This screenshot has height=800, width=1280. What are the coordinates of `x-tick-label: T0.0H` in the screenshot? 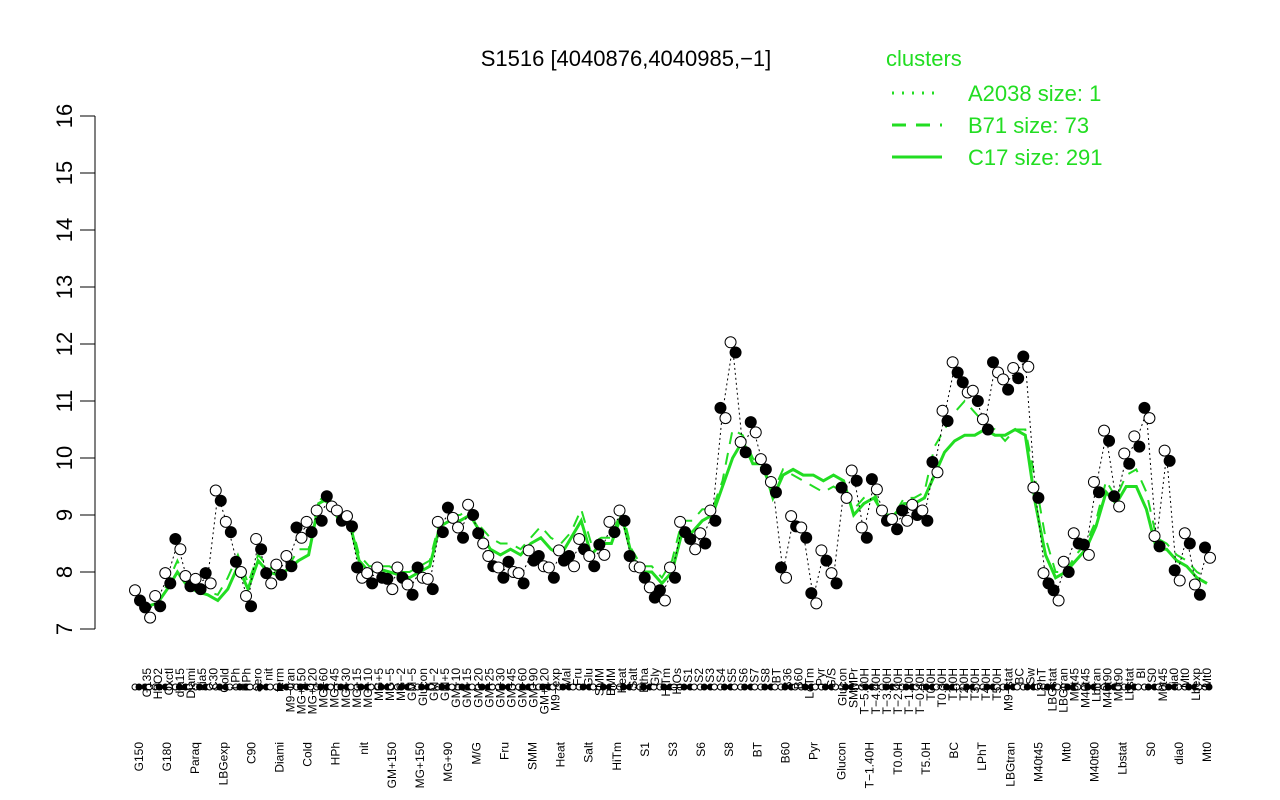 It's located at (931, 684).